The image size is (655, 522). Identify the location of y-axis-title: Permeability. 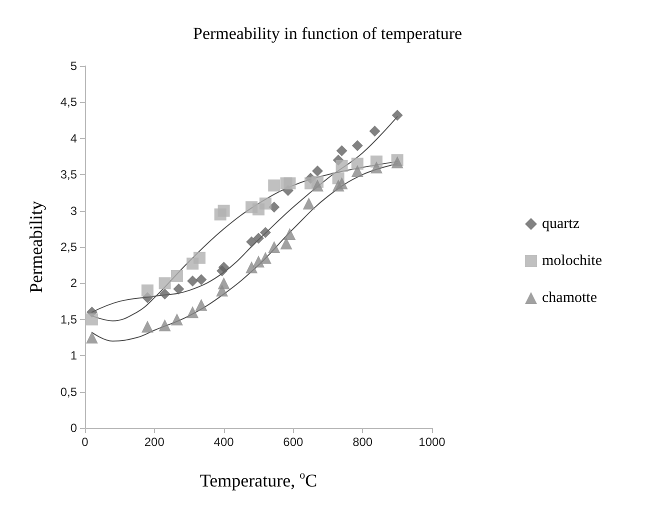
(36, 247).